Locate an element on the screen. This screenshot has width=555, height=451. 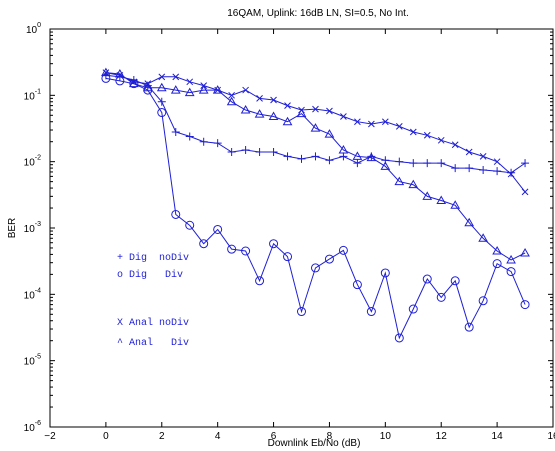
x-tick-label: 4 is located at coordinates (218, 436).